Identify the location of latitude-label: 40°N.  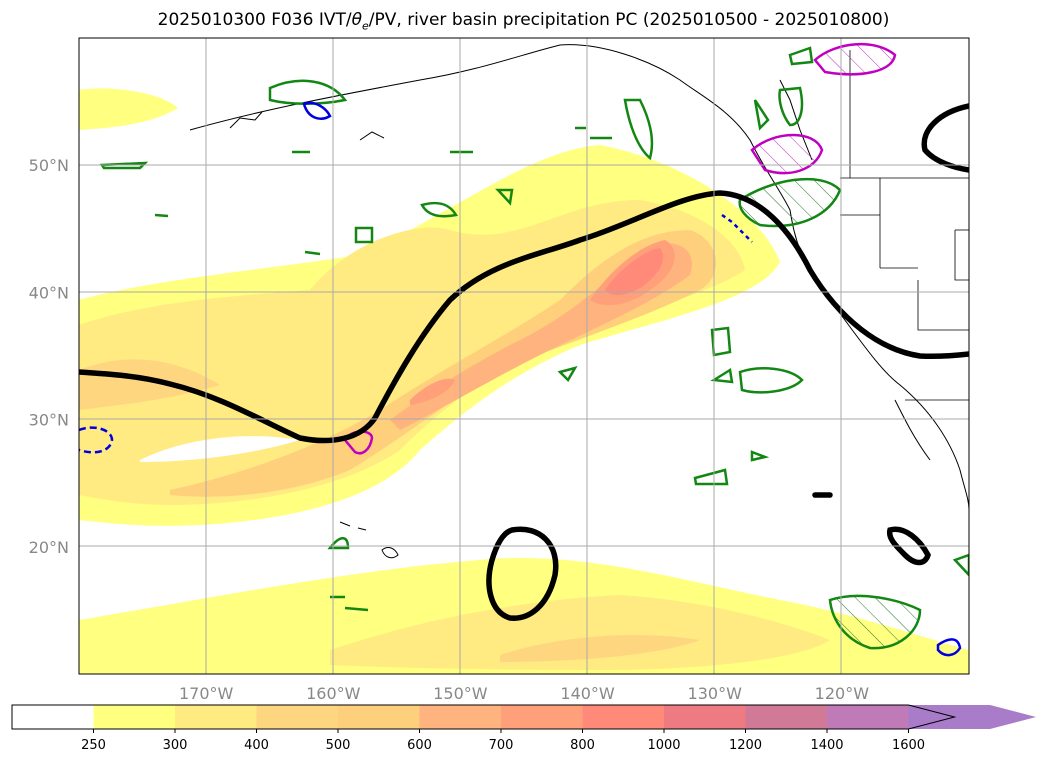
(49, 292).